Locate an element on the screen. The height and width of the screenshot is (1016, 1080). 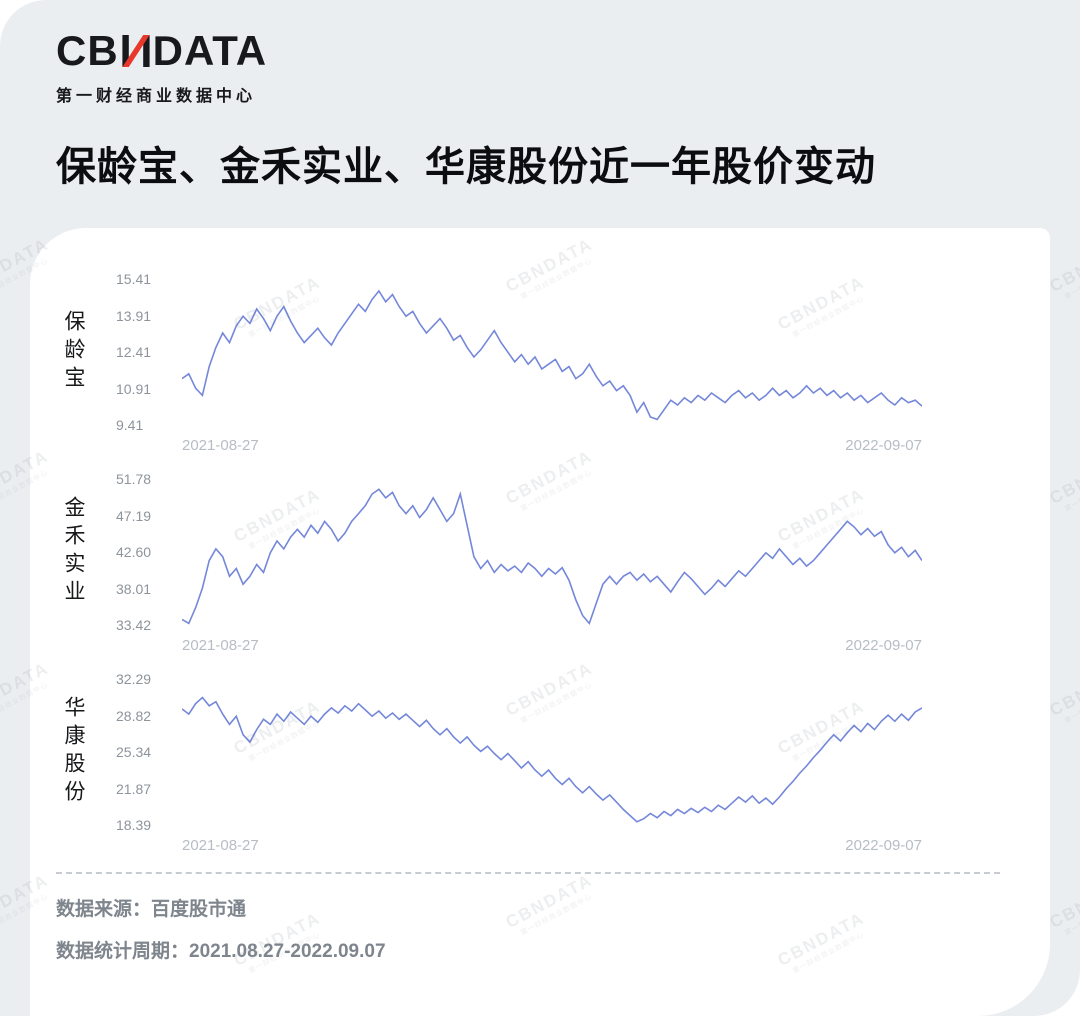
y-tick: 42.60 is located at coordinates (134, 552).